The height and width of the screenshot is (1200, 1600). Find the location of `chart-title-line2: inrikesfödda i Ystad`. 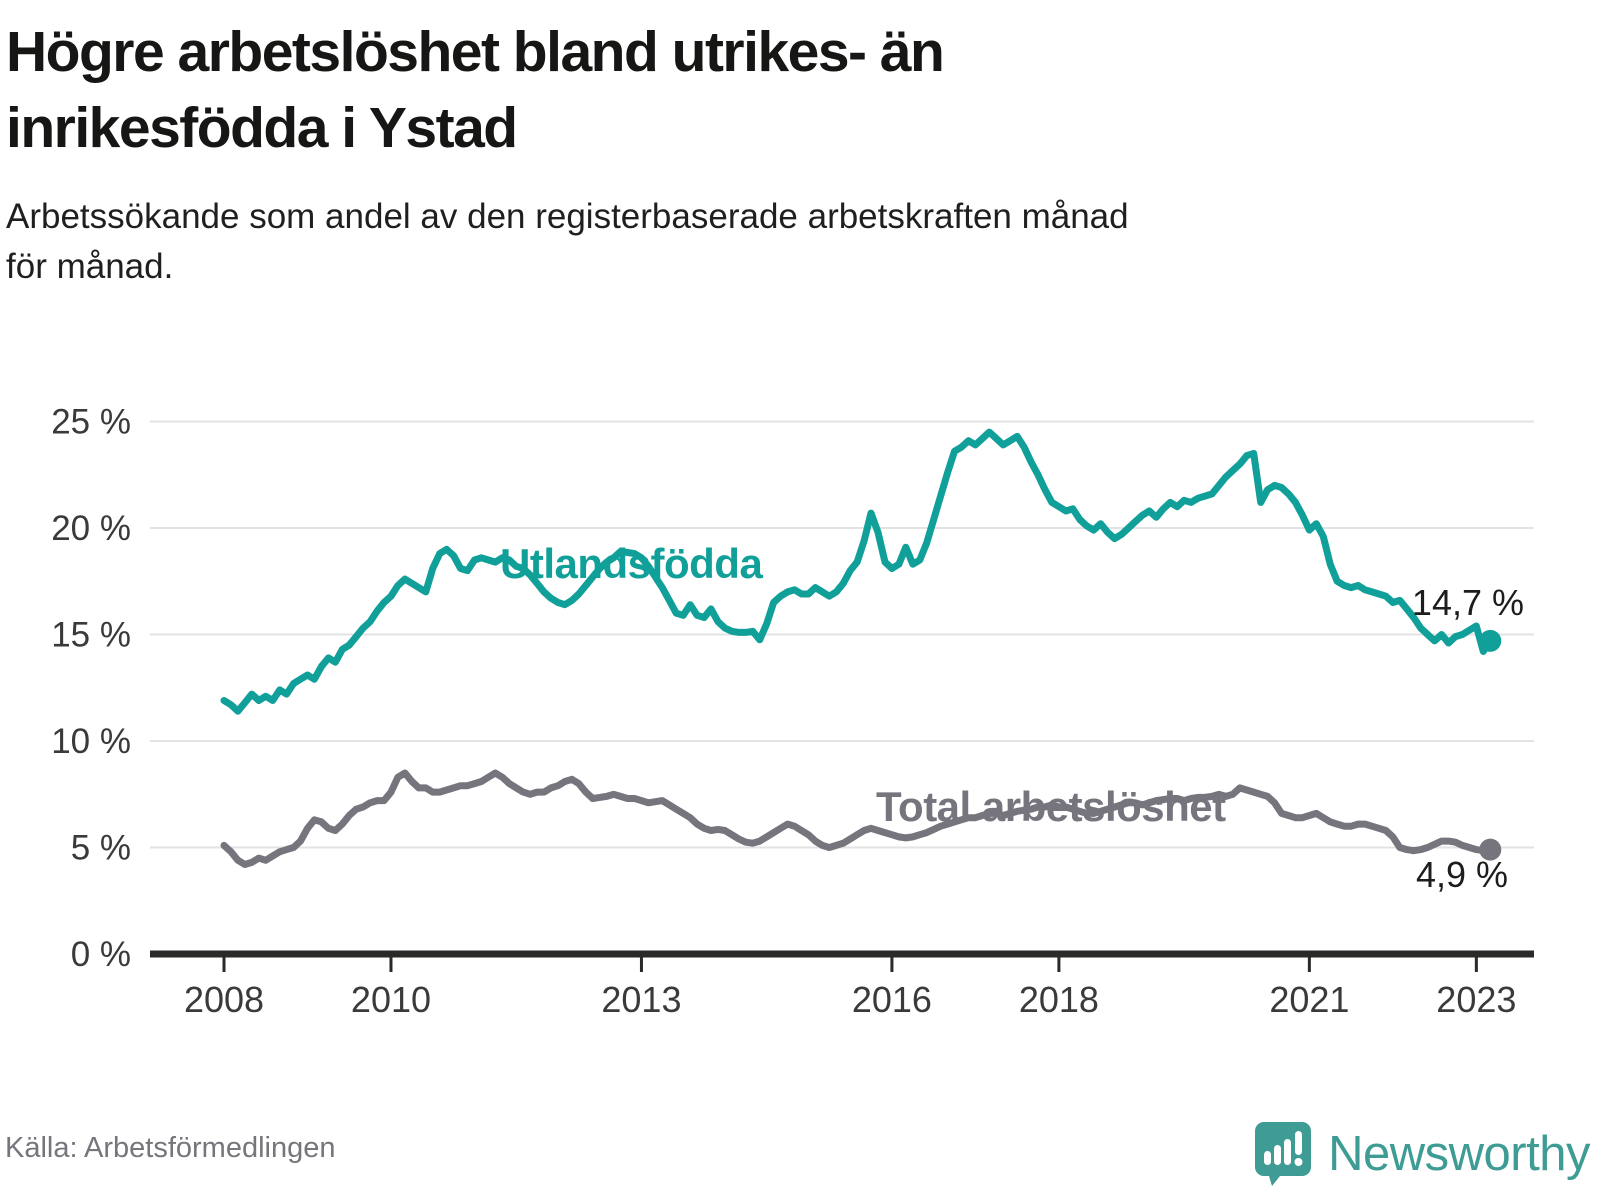

chart-title-line2: inrikesfödda i Ystad is located at coordinates (262, 128).